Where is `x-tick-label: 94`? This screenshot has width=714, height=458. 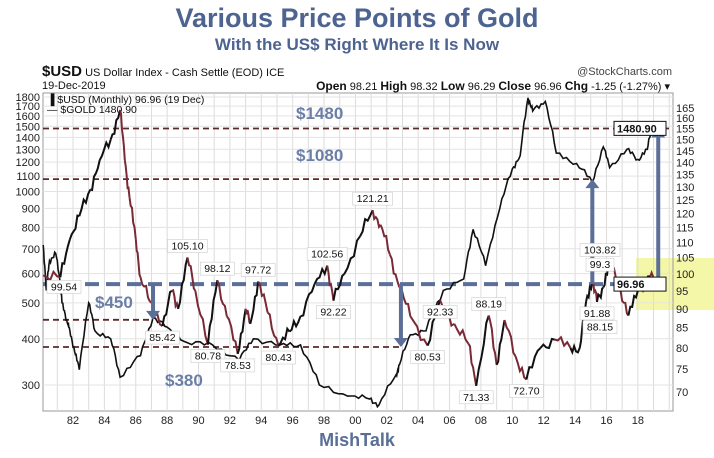 x-tick-label: 94 is located at coordinates (261, 421).